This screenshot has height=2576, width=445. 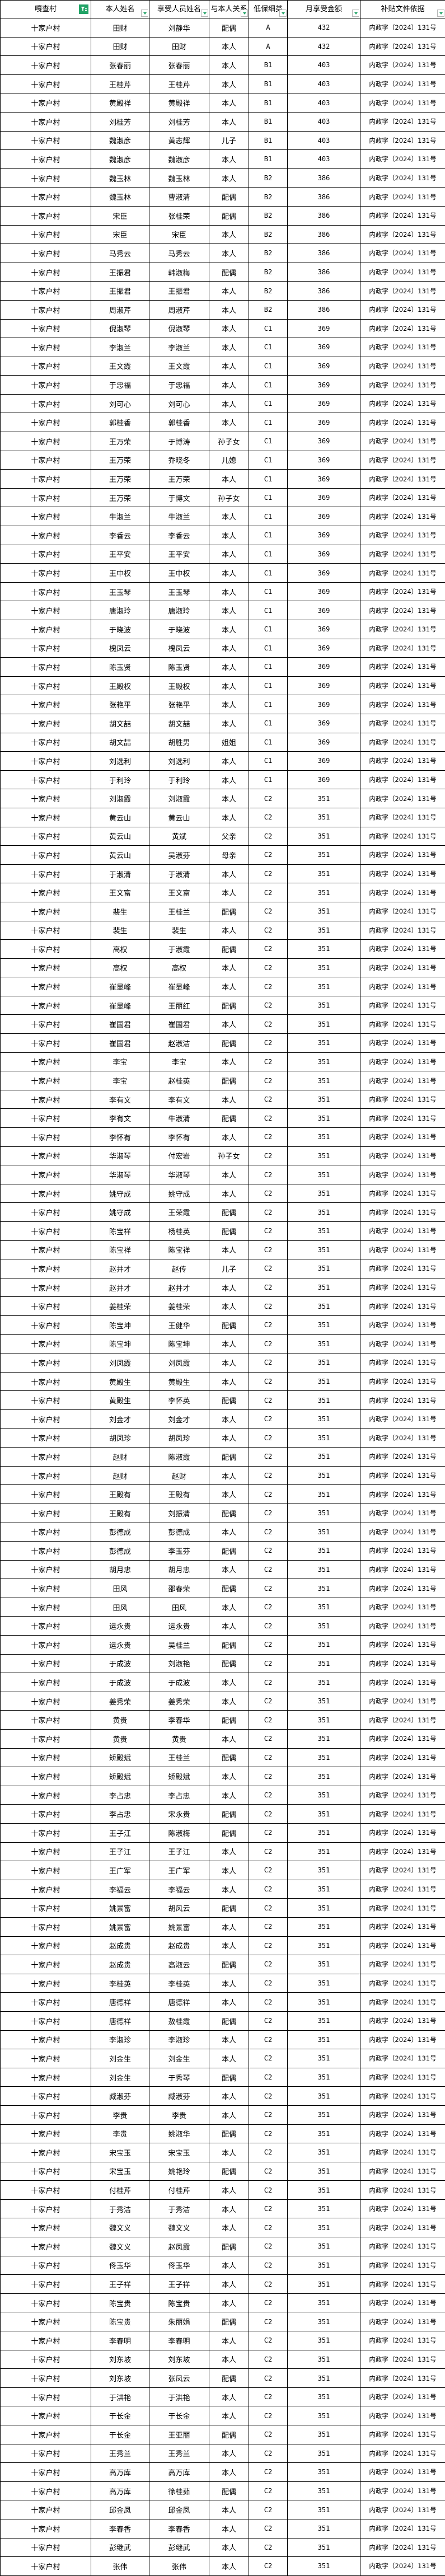 What do you see at coordinates (324, 84) in the screenshot?
I see `amount-cell: 403` at bounding box center [324, 84].